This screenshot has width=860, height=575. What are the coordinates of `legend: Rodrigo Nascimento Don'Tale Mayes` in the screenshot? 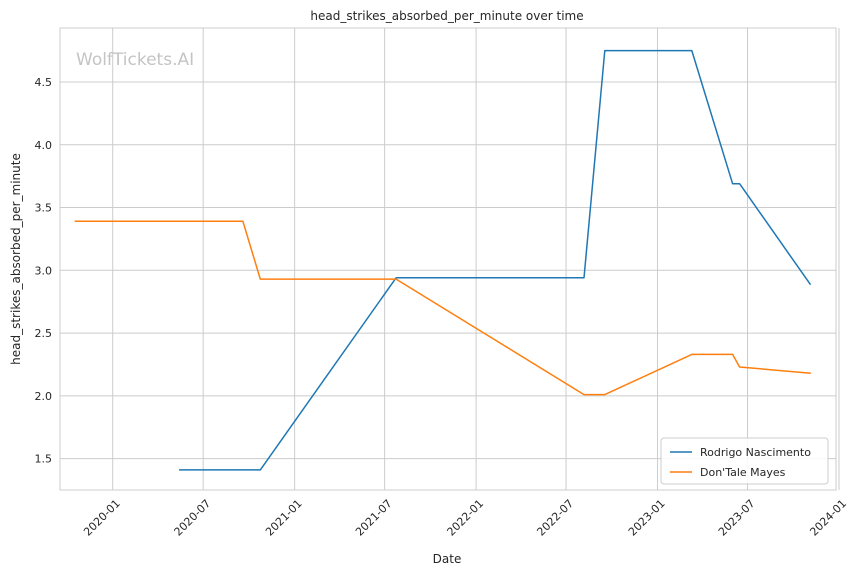 It's located at (744, 461).